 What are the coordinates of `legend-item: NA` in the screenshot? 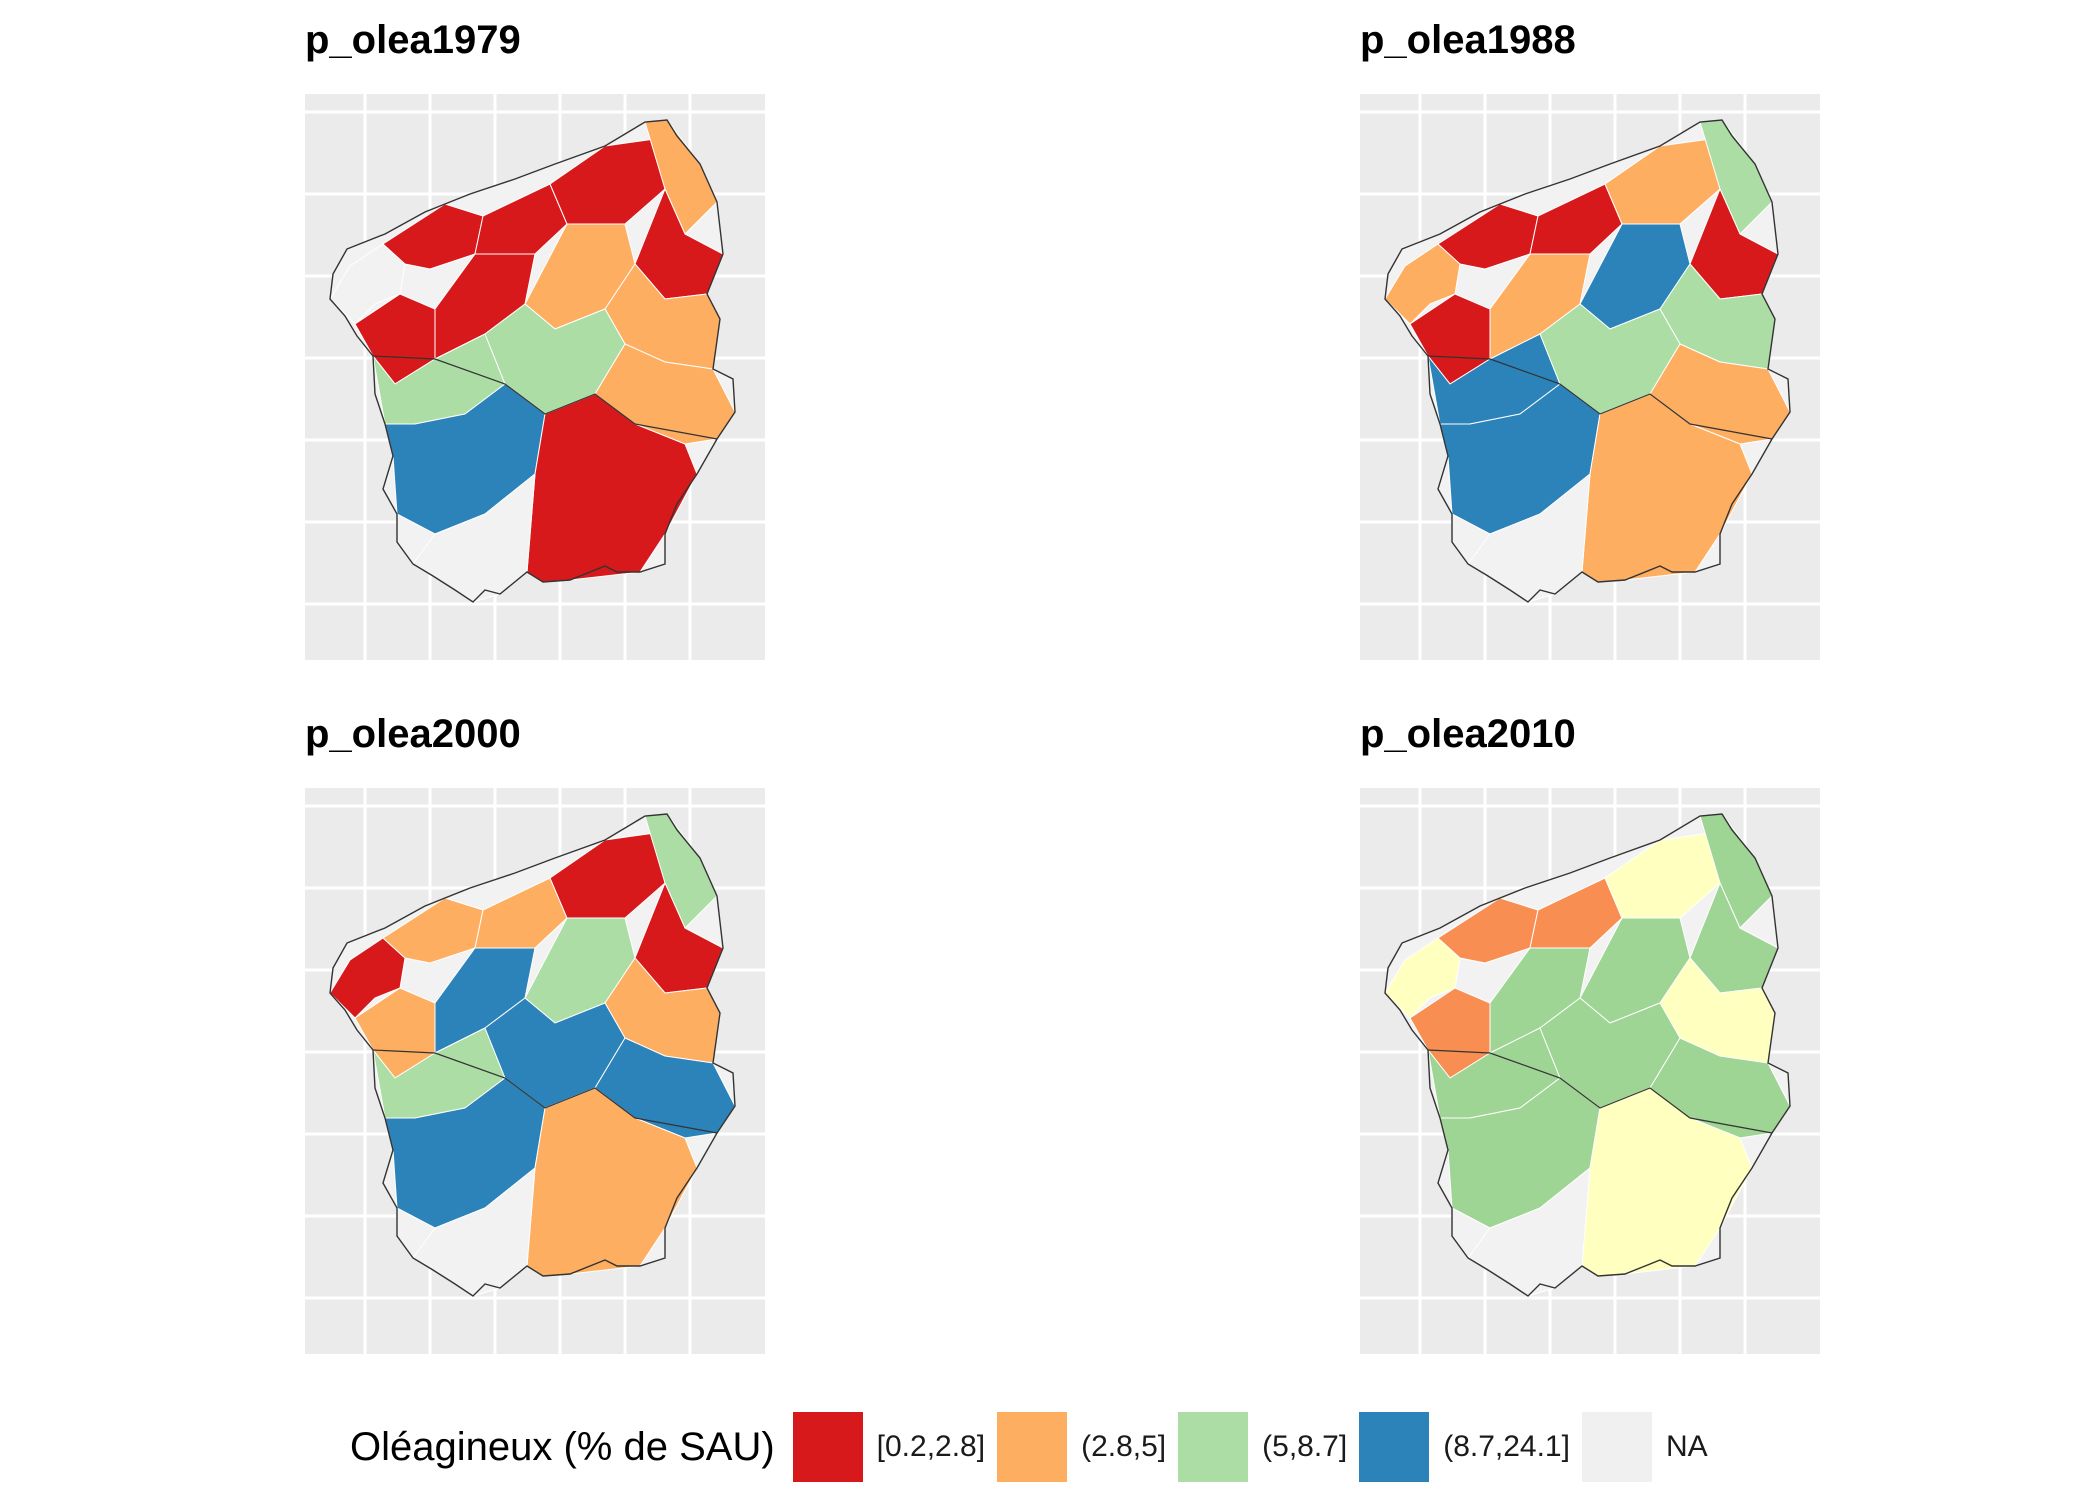 It's located at (1644, 1447).